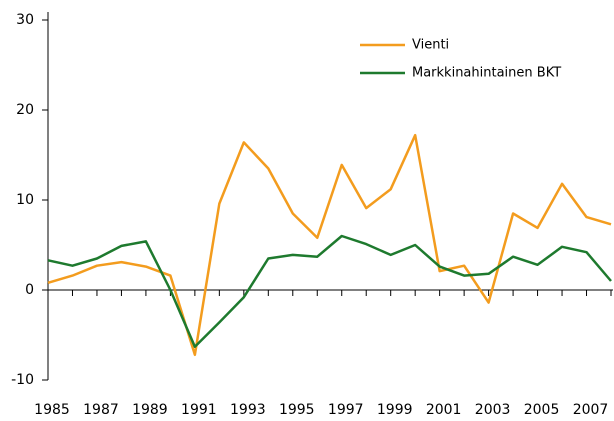  What do you see at coordinates (199, 410) in the screenshot?
I see `x-tick-label: 1991` at bounding box center [199, 410].